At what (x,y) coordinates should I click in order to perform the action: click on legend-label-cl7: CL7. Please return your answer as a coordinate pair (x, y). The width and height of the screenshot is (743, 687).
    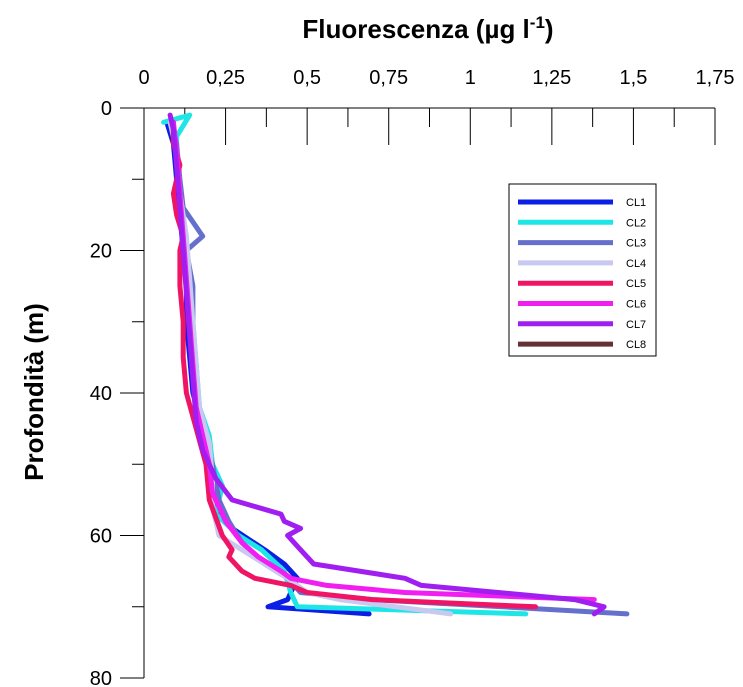
    Looking at the image, I should click on (636, 325).